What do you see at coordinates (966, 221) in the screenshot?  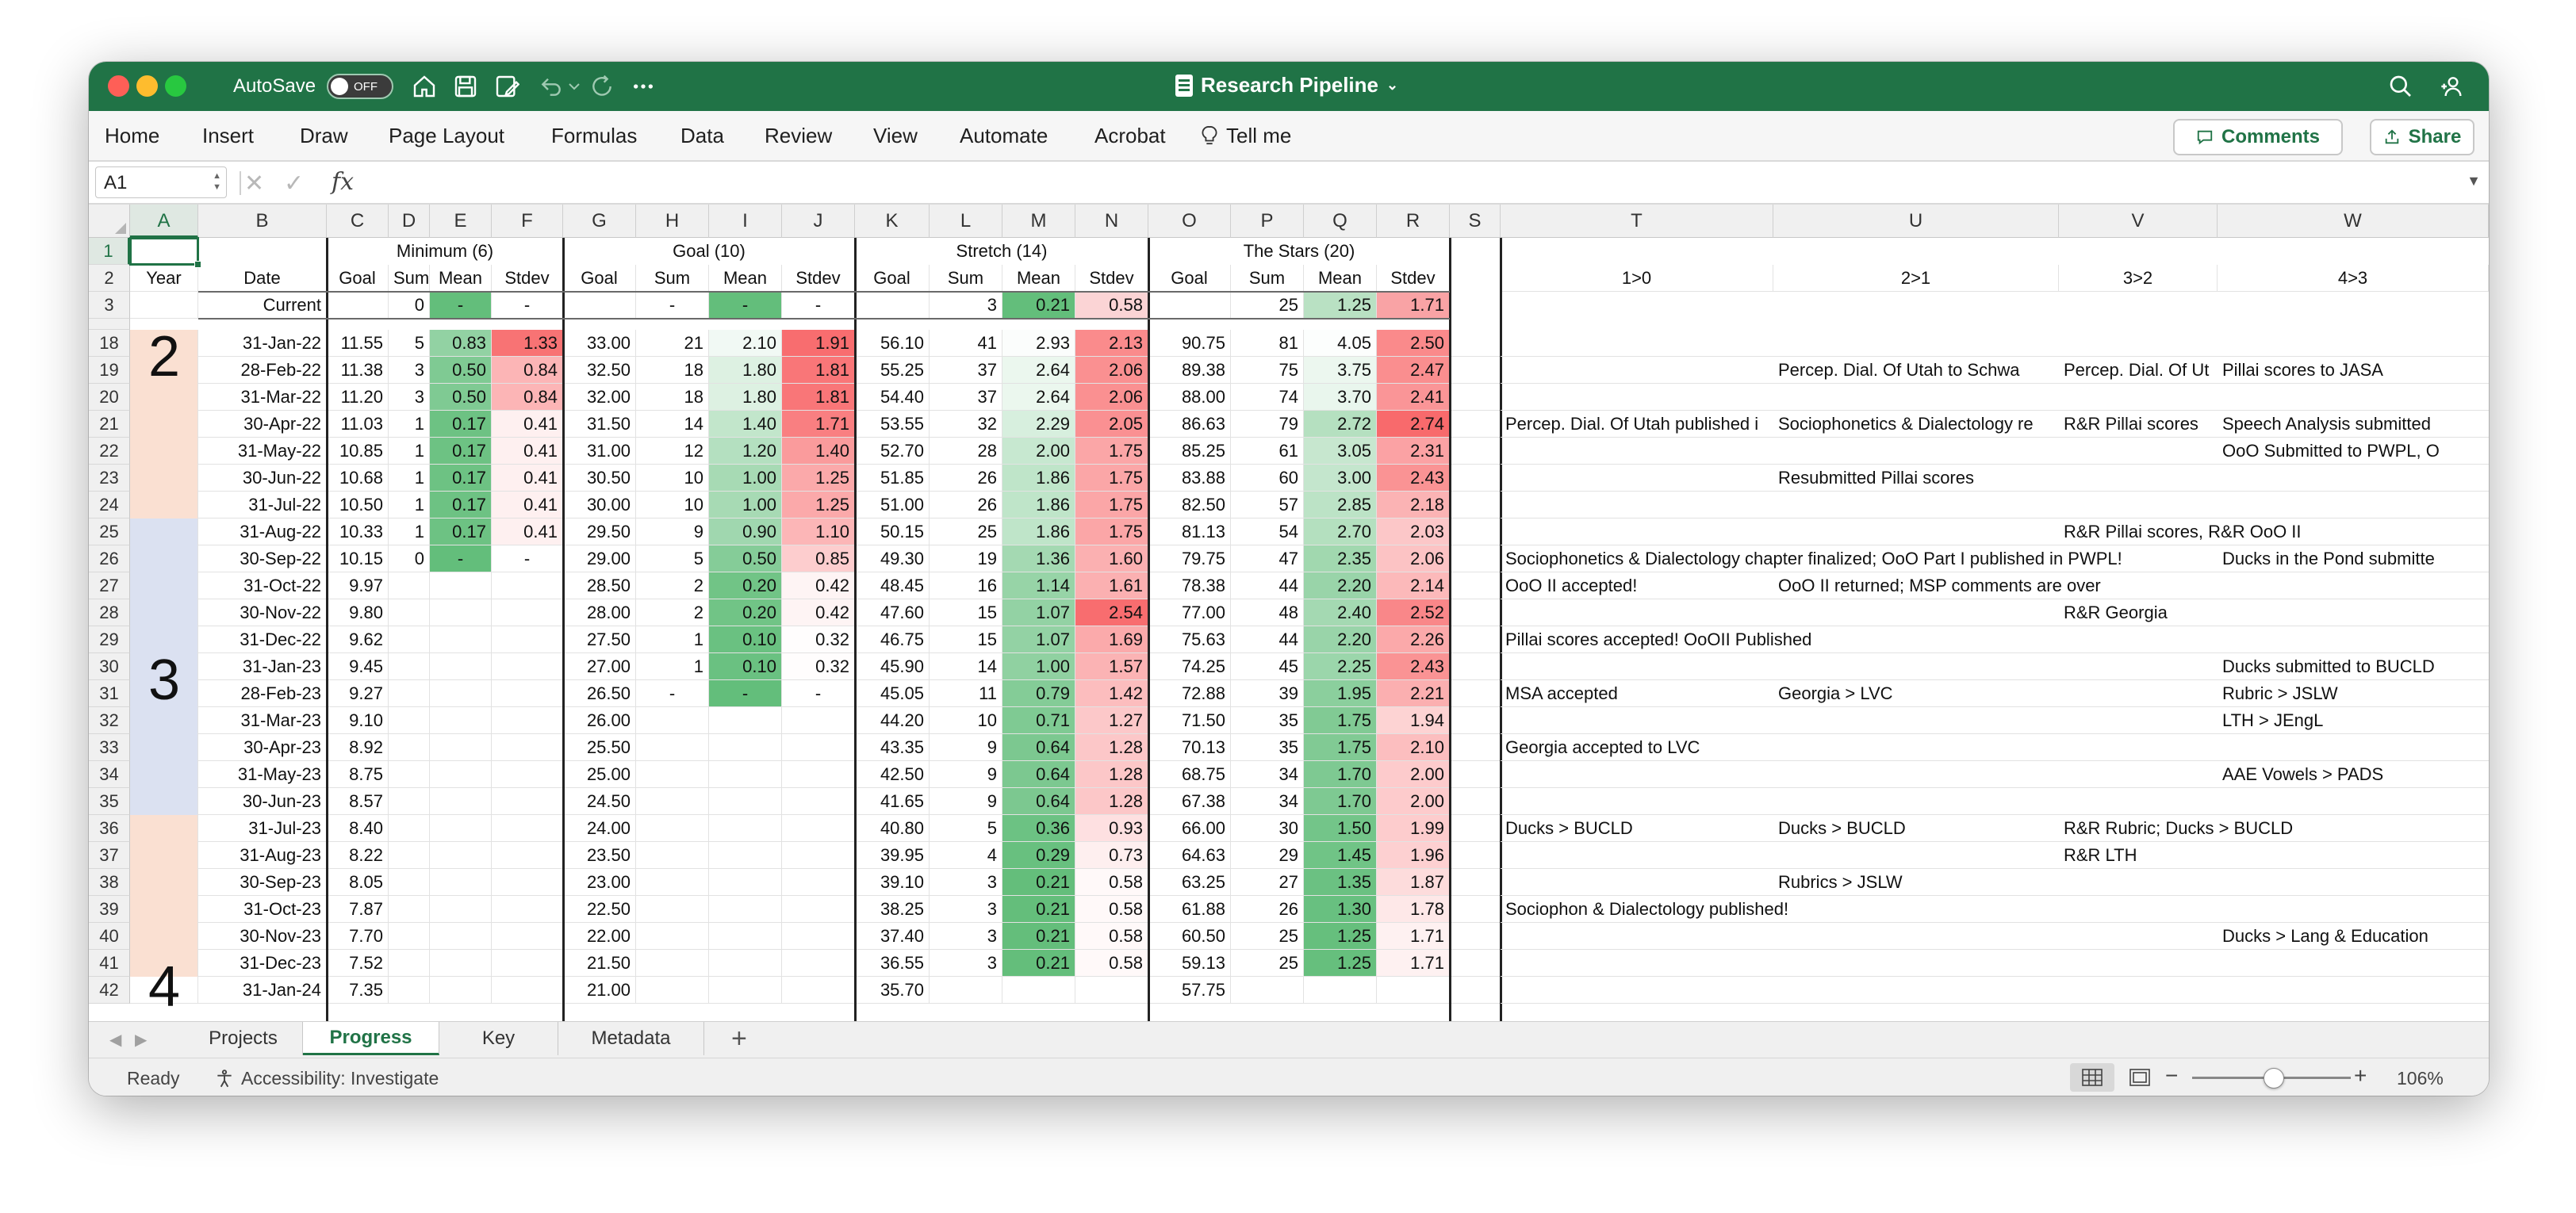 I see `column-header-L: L` at bounding box center [966, 221].